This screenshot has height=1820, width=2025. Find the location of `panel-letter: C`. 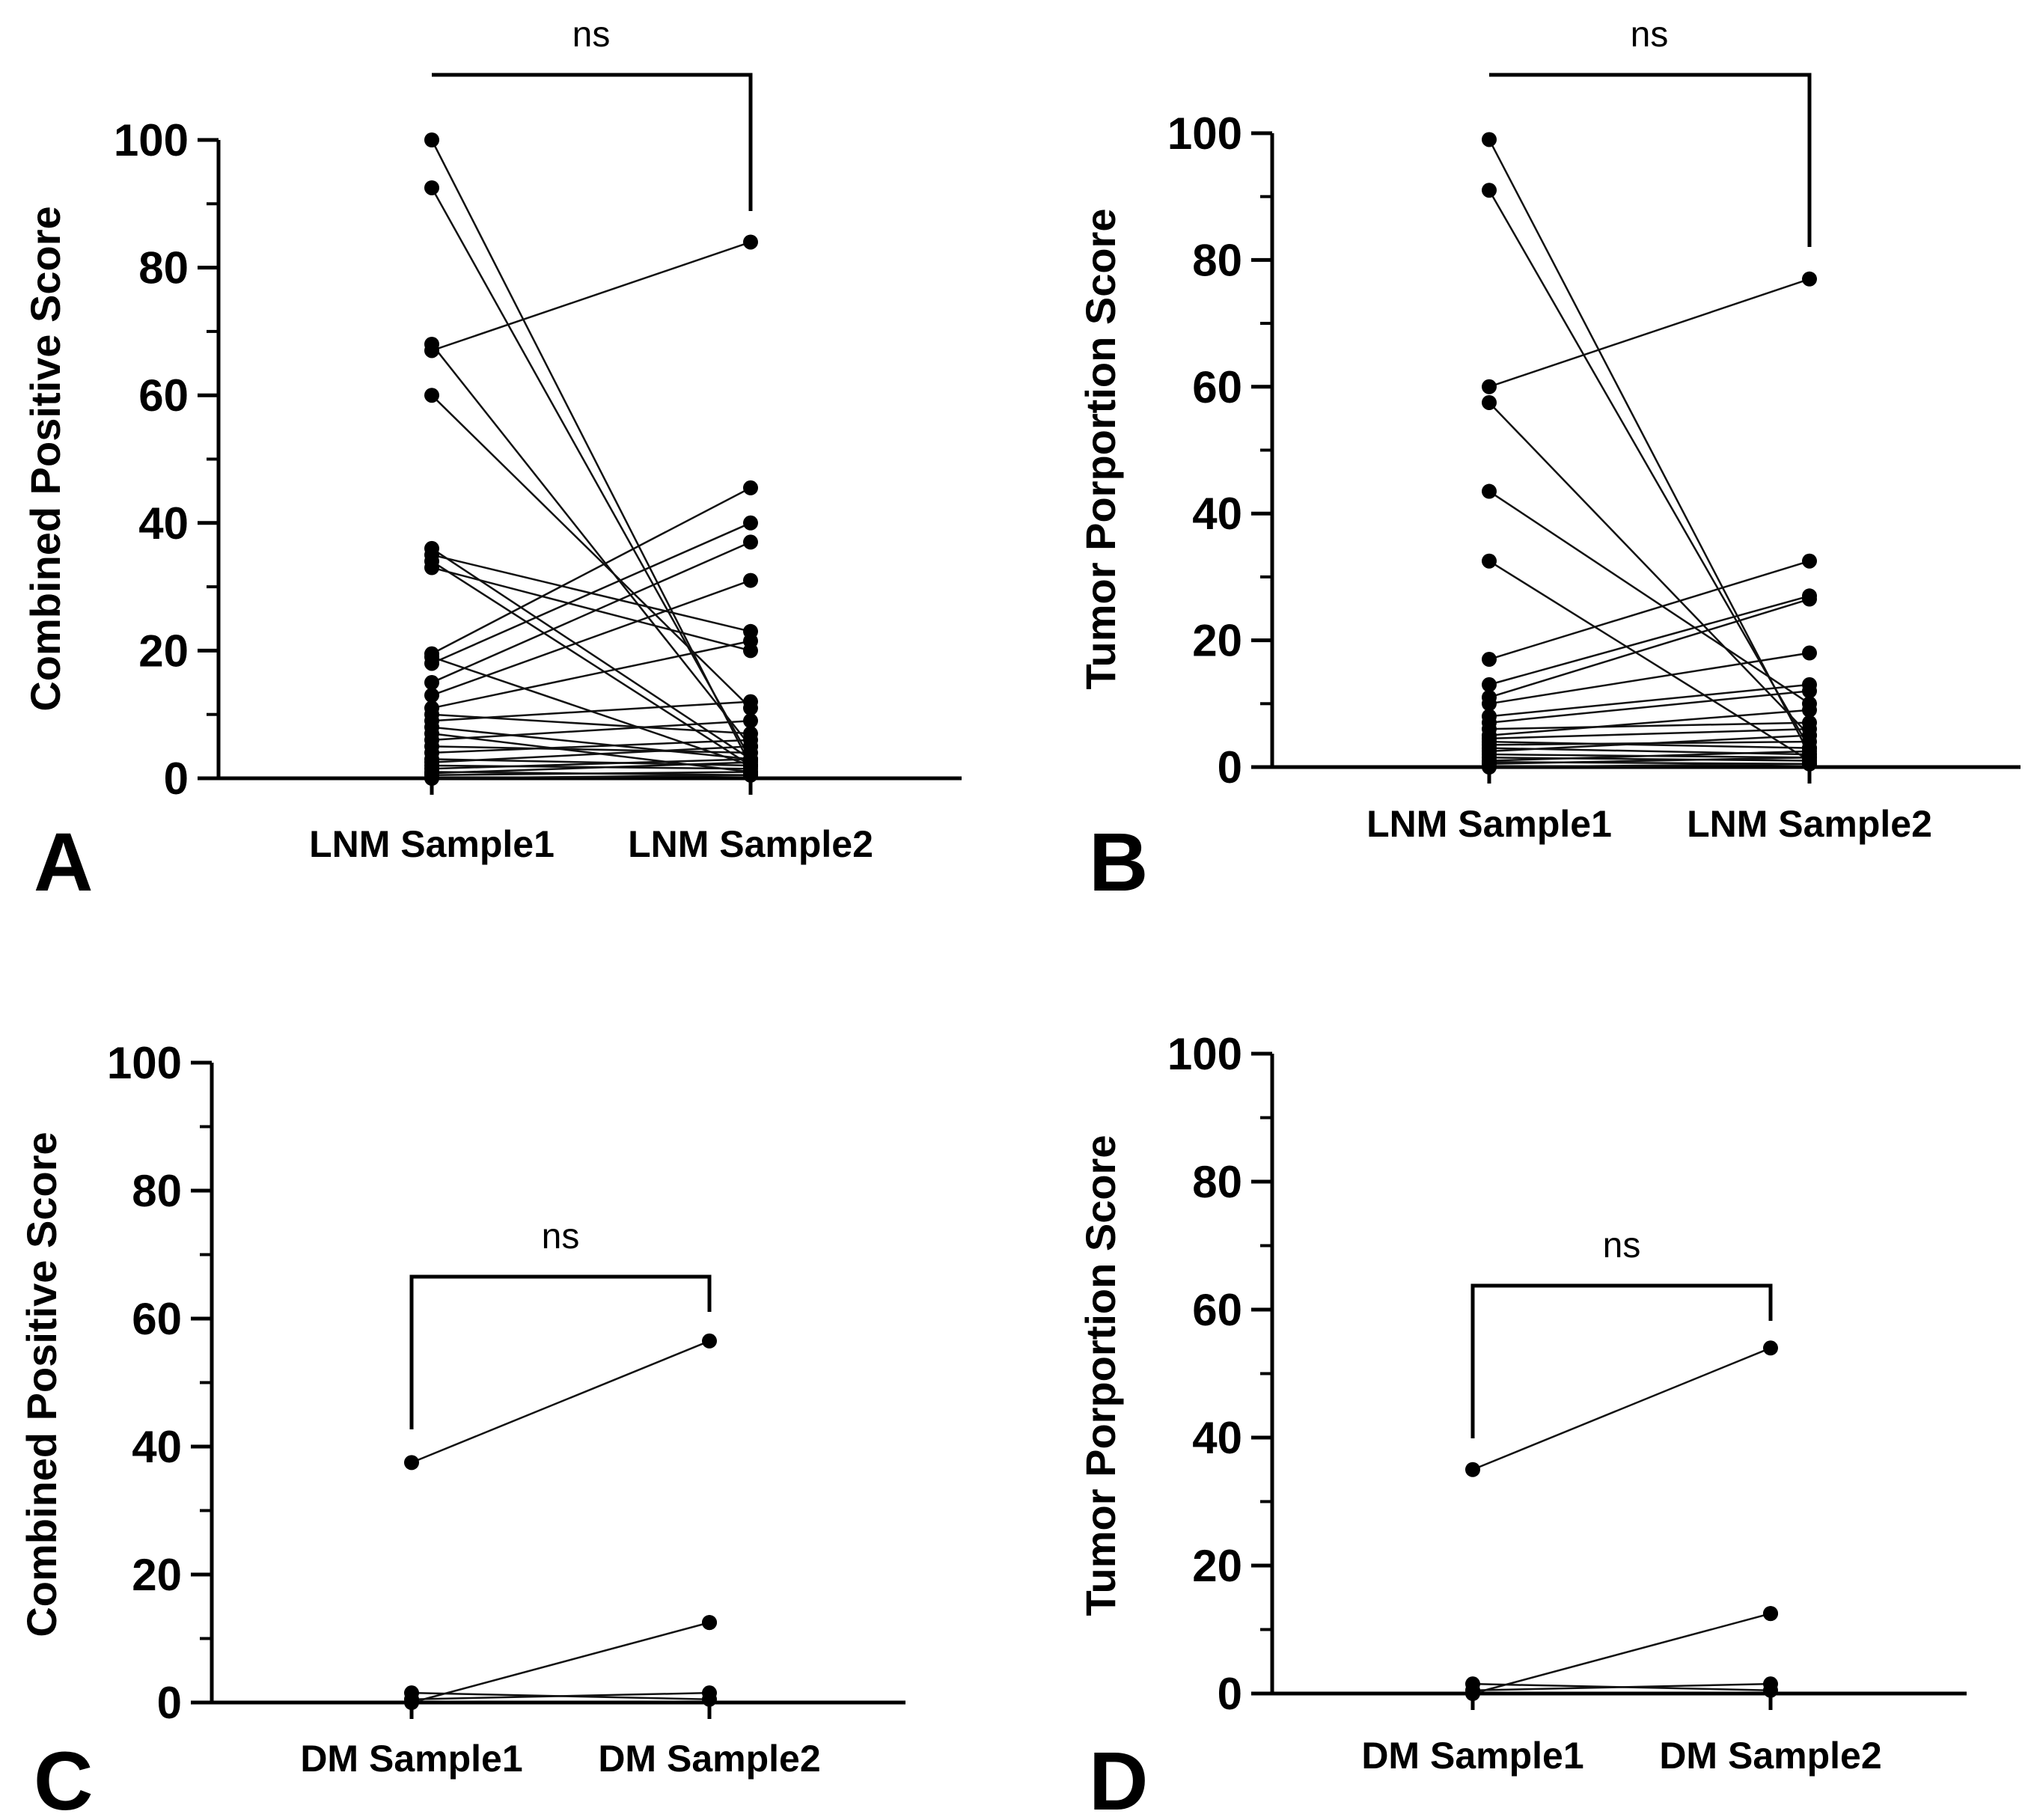

panel-letter: C is located at coordinates (63, 1775).